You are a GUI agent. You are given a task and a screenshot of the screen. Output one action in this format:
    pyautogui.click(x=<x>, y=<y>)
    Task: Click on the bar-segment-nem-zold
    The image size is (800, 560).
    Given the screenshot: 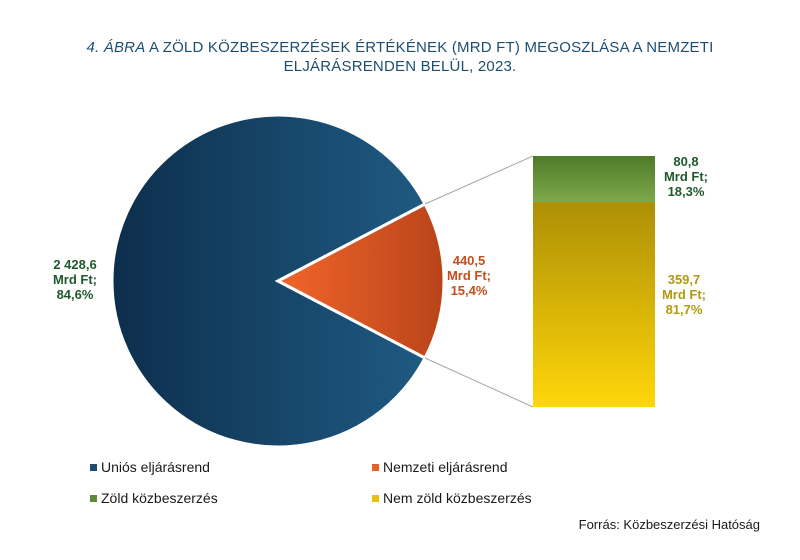 What is the action you would take?
    pyautogui.click(x=594, y=304)
    